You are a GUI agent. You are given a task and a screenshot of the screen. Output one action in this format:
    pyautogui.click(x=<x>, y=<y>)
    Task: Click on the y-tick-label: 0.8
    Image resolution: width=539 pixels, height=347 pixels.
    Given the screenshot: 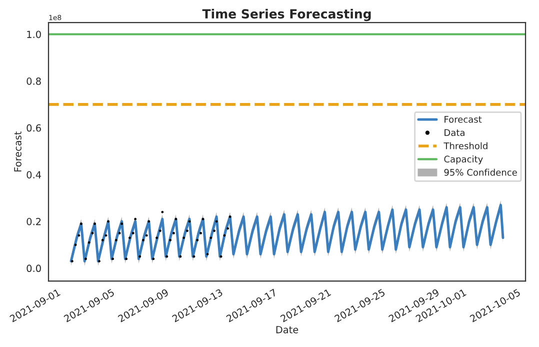 What is the action you would take?
    pyautogui.click(x=33, y=81)
    